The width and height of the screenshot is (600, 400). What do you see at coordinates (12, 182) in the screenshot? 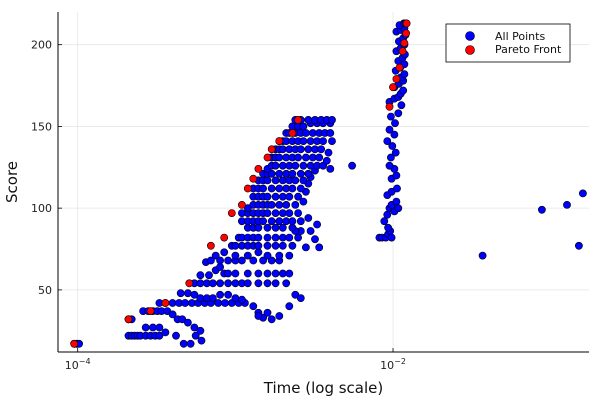
I see `y-axis-label: Score` at bounding box center [12, 182].